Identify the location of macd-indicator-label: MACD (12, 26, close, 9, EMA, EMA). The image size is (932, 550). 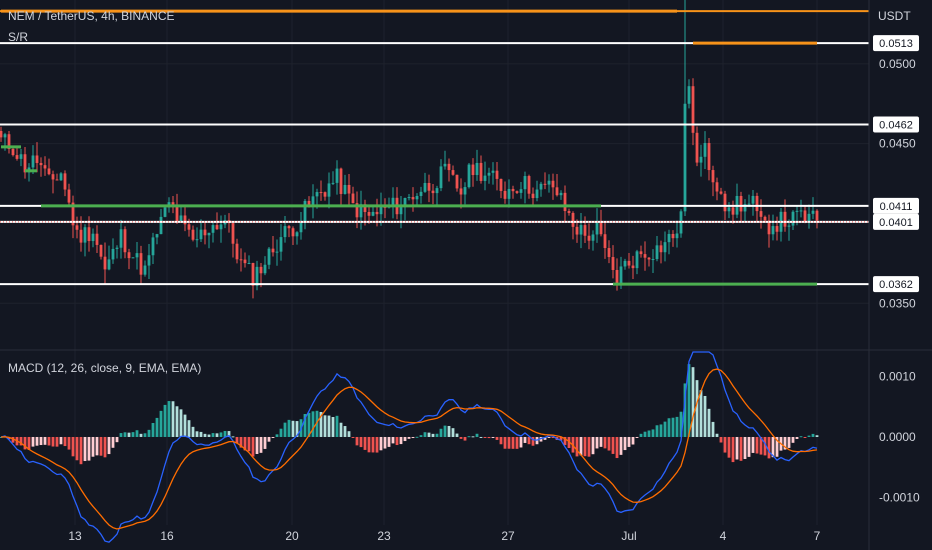
(105, 368).